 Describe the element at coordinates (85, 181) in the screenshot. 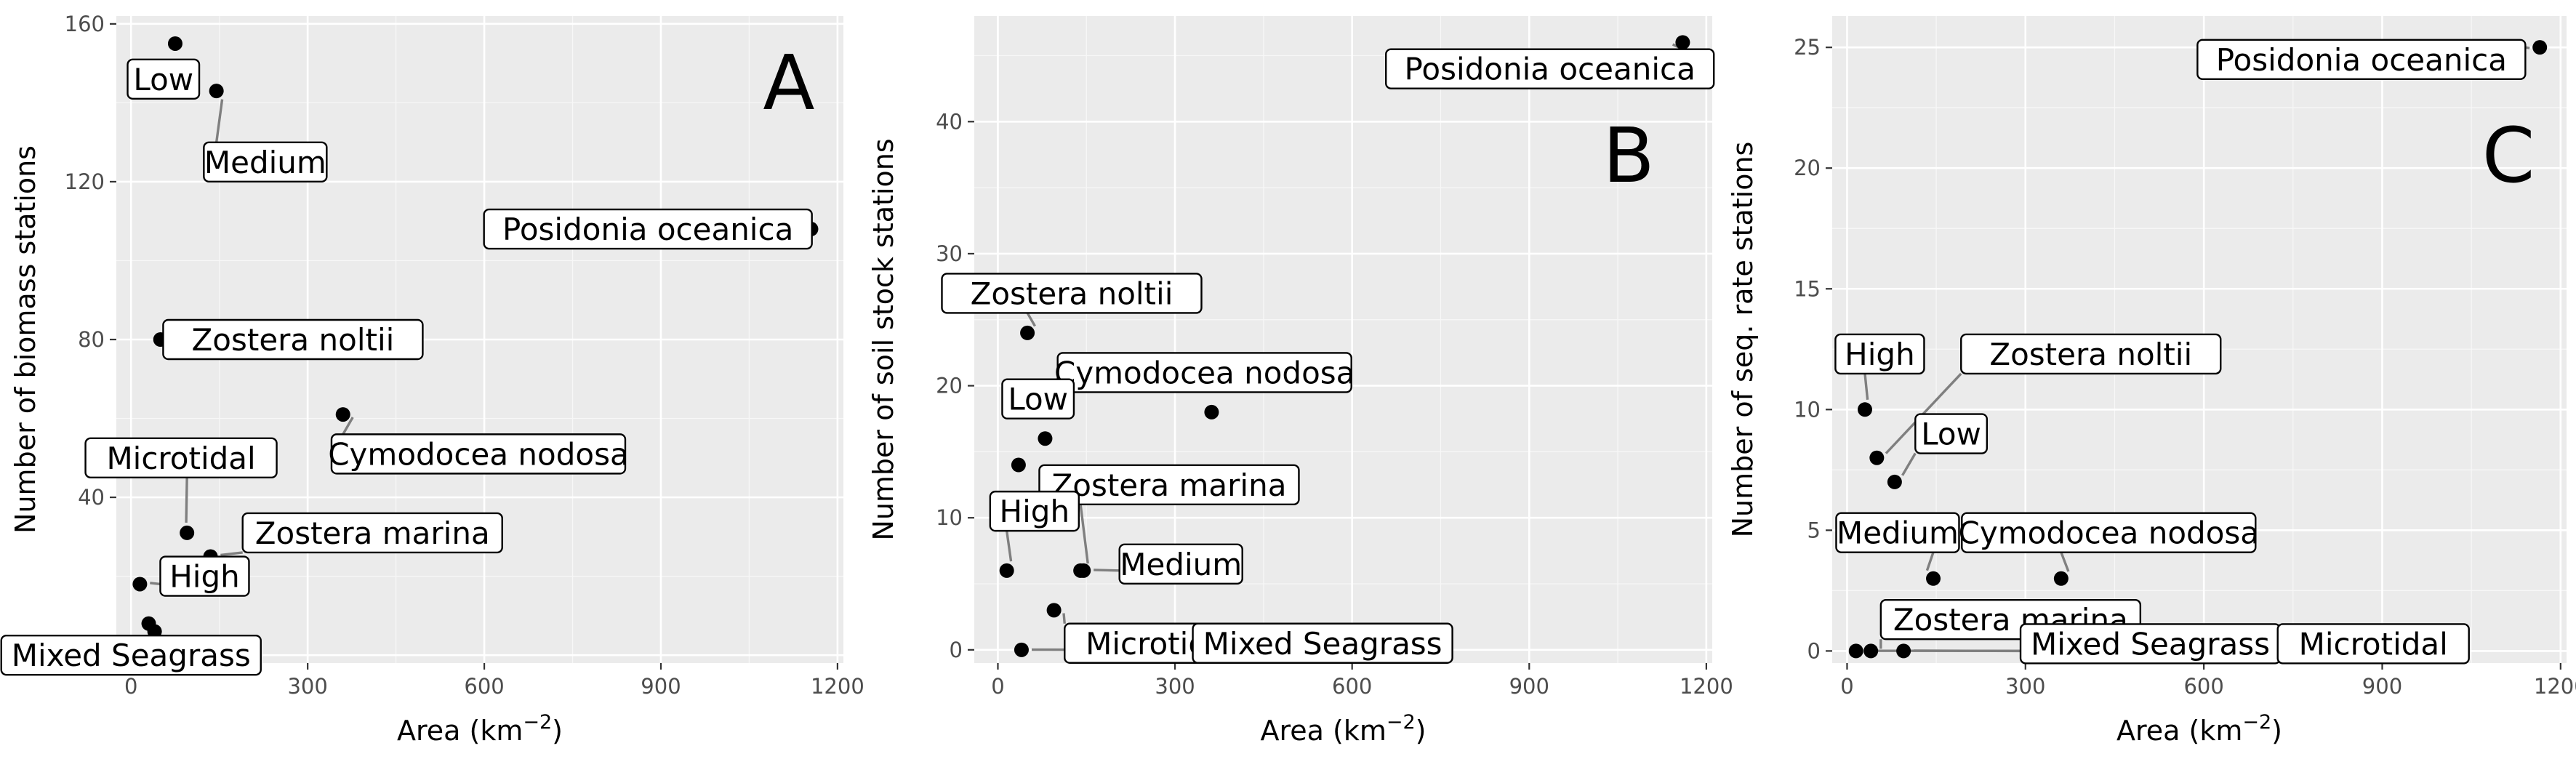

I see `y-tick-label: 120` at that location.